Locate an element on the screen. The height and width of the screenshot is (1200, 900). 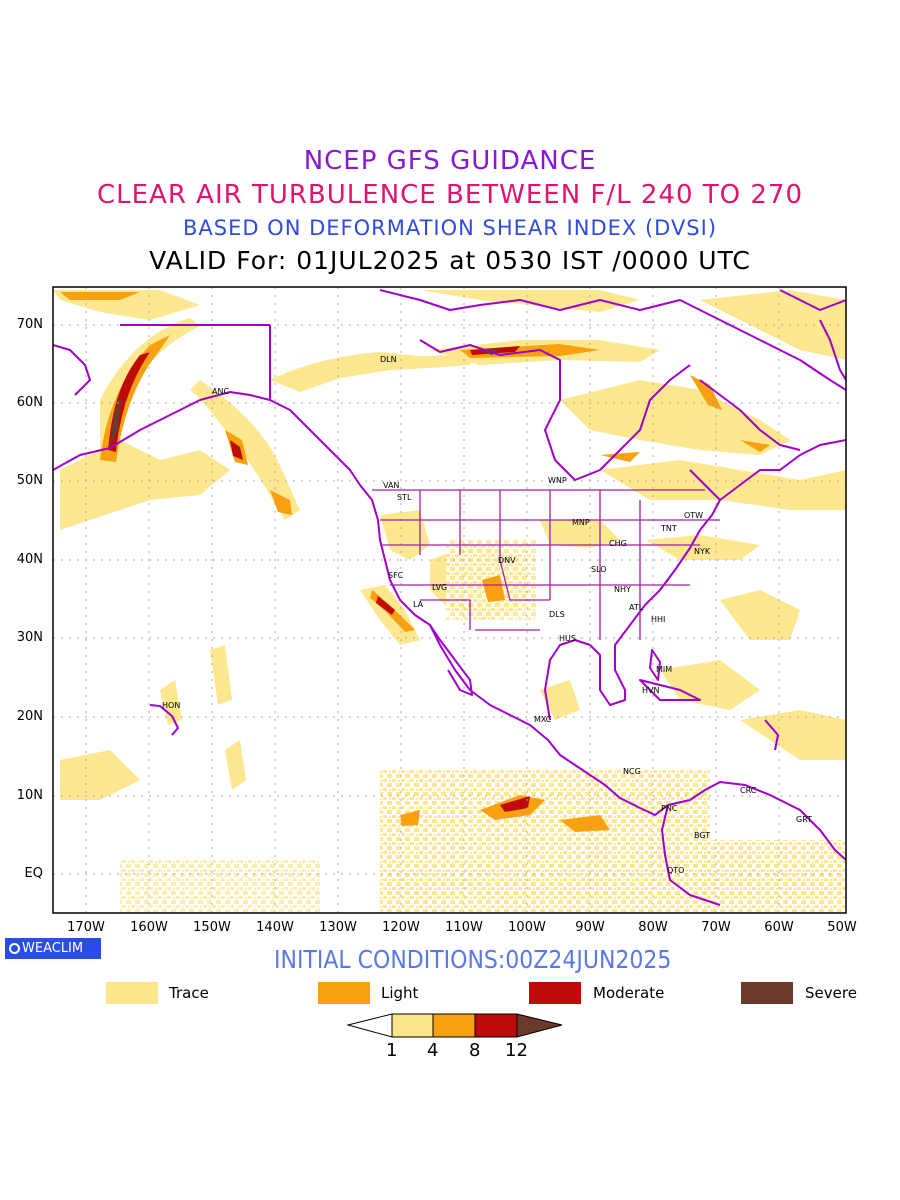
city-label: SLO is located at coordinates (599, 569).